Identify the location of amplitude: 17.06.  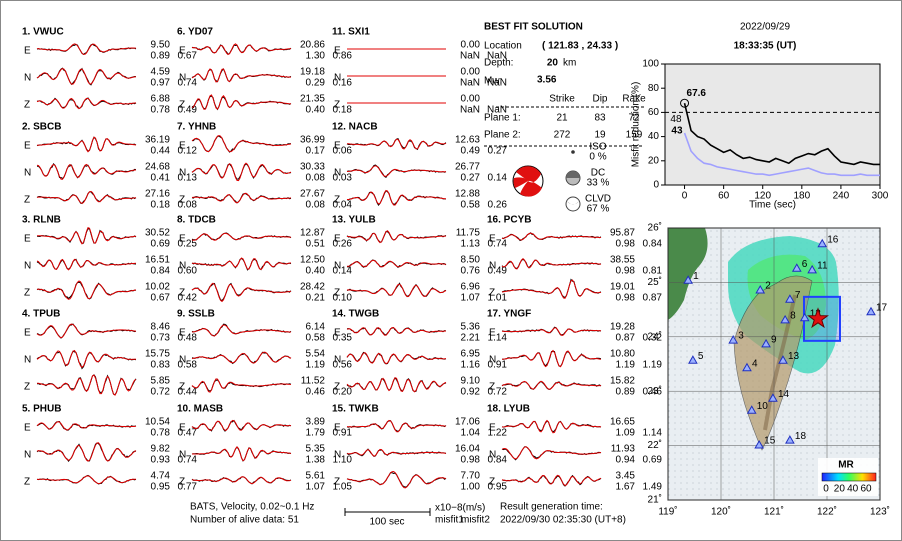
(467, 422).